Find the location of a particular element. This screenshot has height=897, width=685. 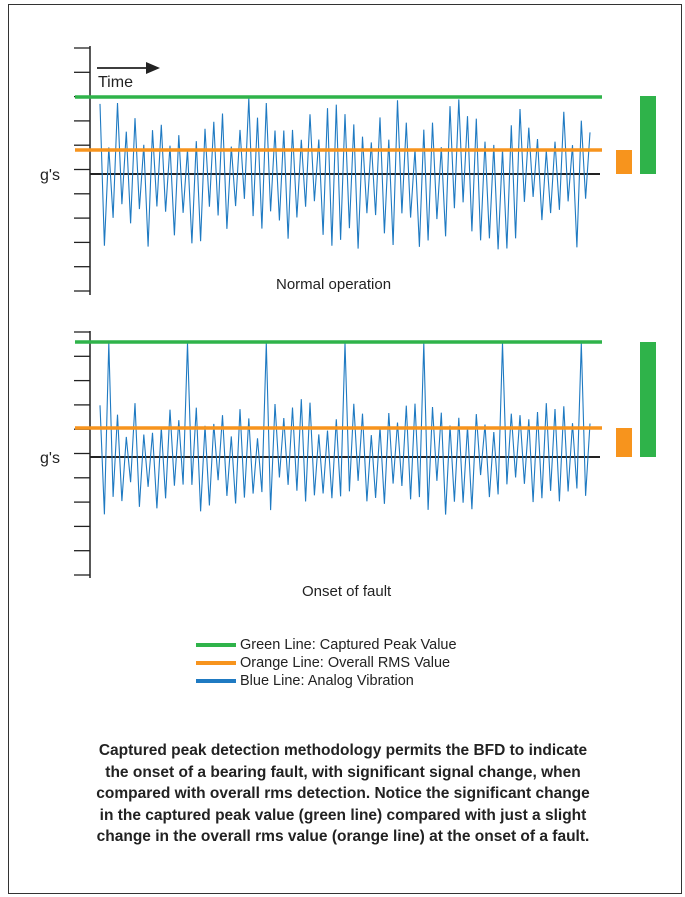

analog-vibration-line is located at coordinates (345, 174).